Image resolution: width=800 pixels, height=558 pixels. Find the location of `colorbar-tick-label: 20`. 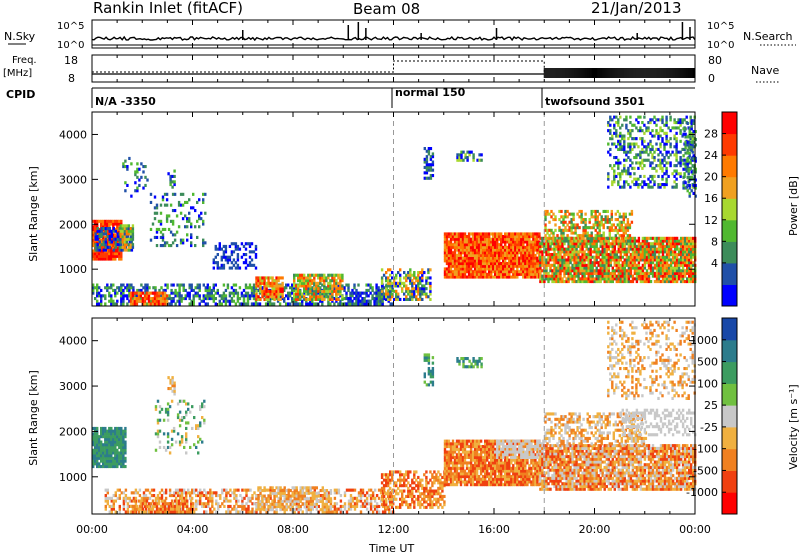

colorbar-tick-label: 20 is located at coordinates (711, 177).